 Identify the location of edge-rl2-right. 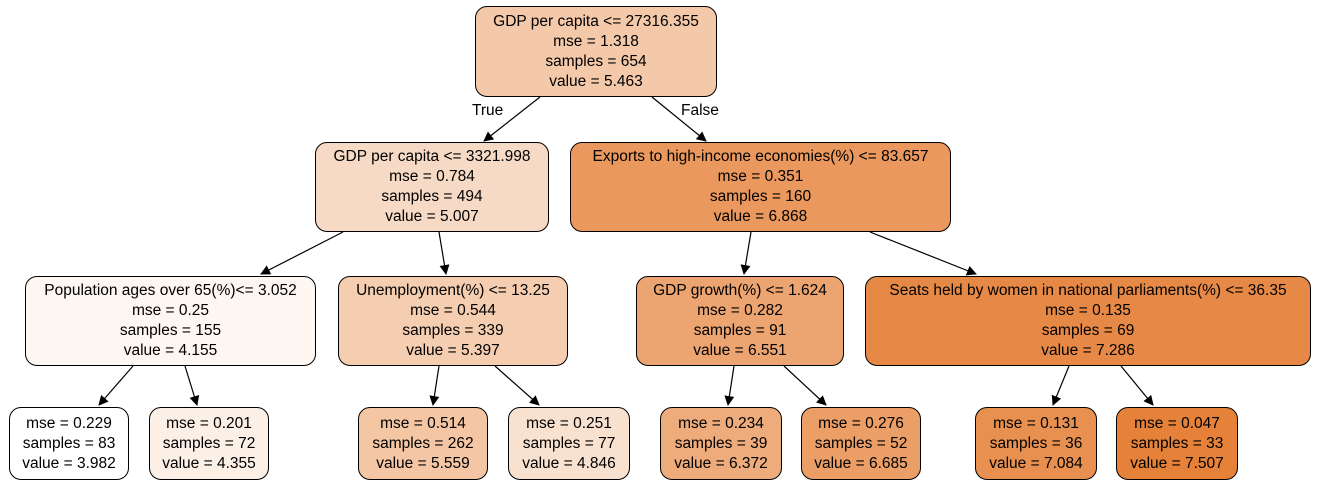
(805, 385).